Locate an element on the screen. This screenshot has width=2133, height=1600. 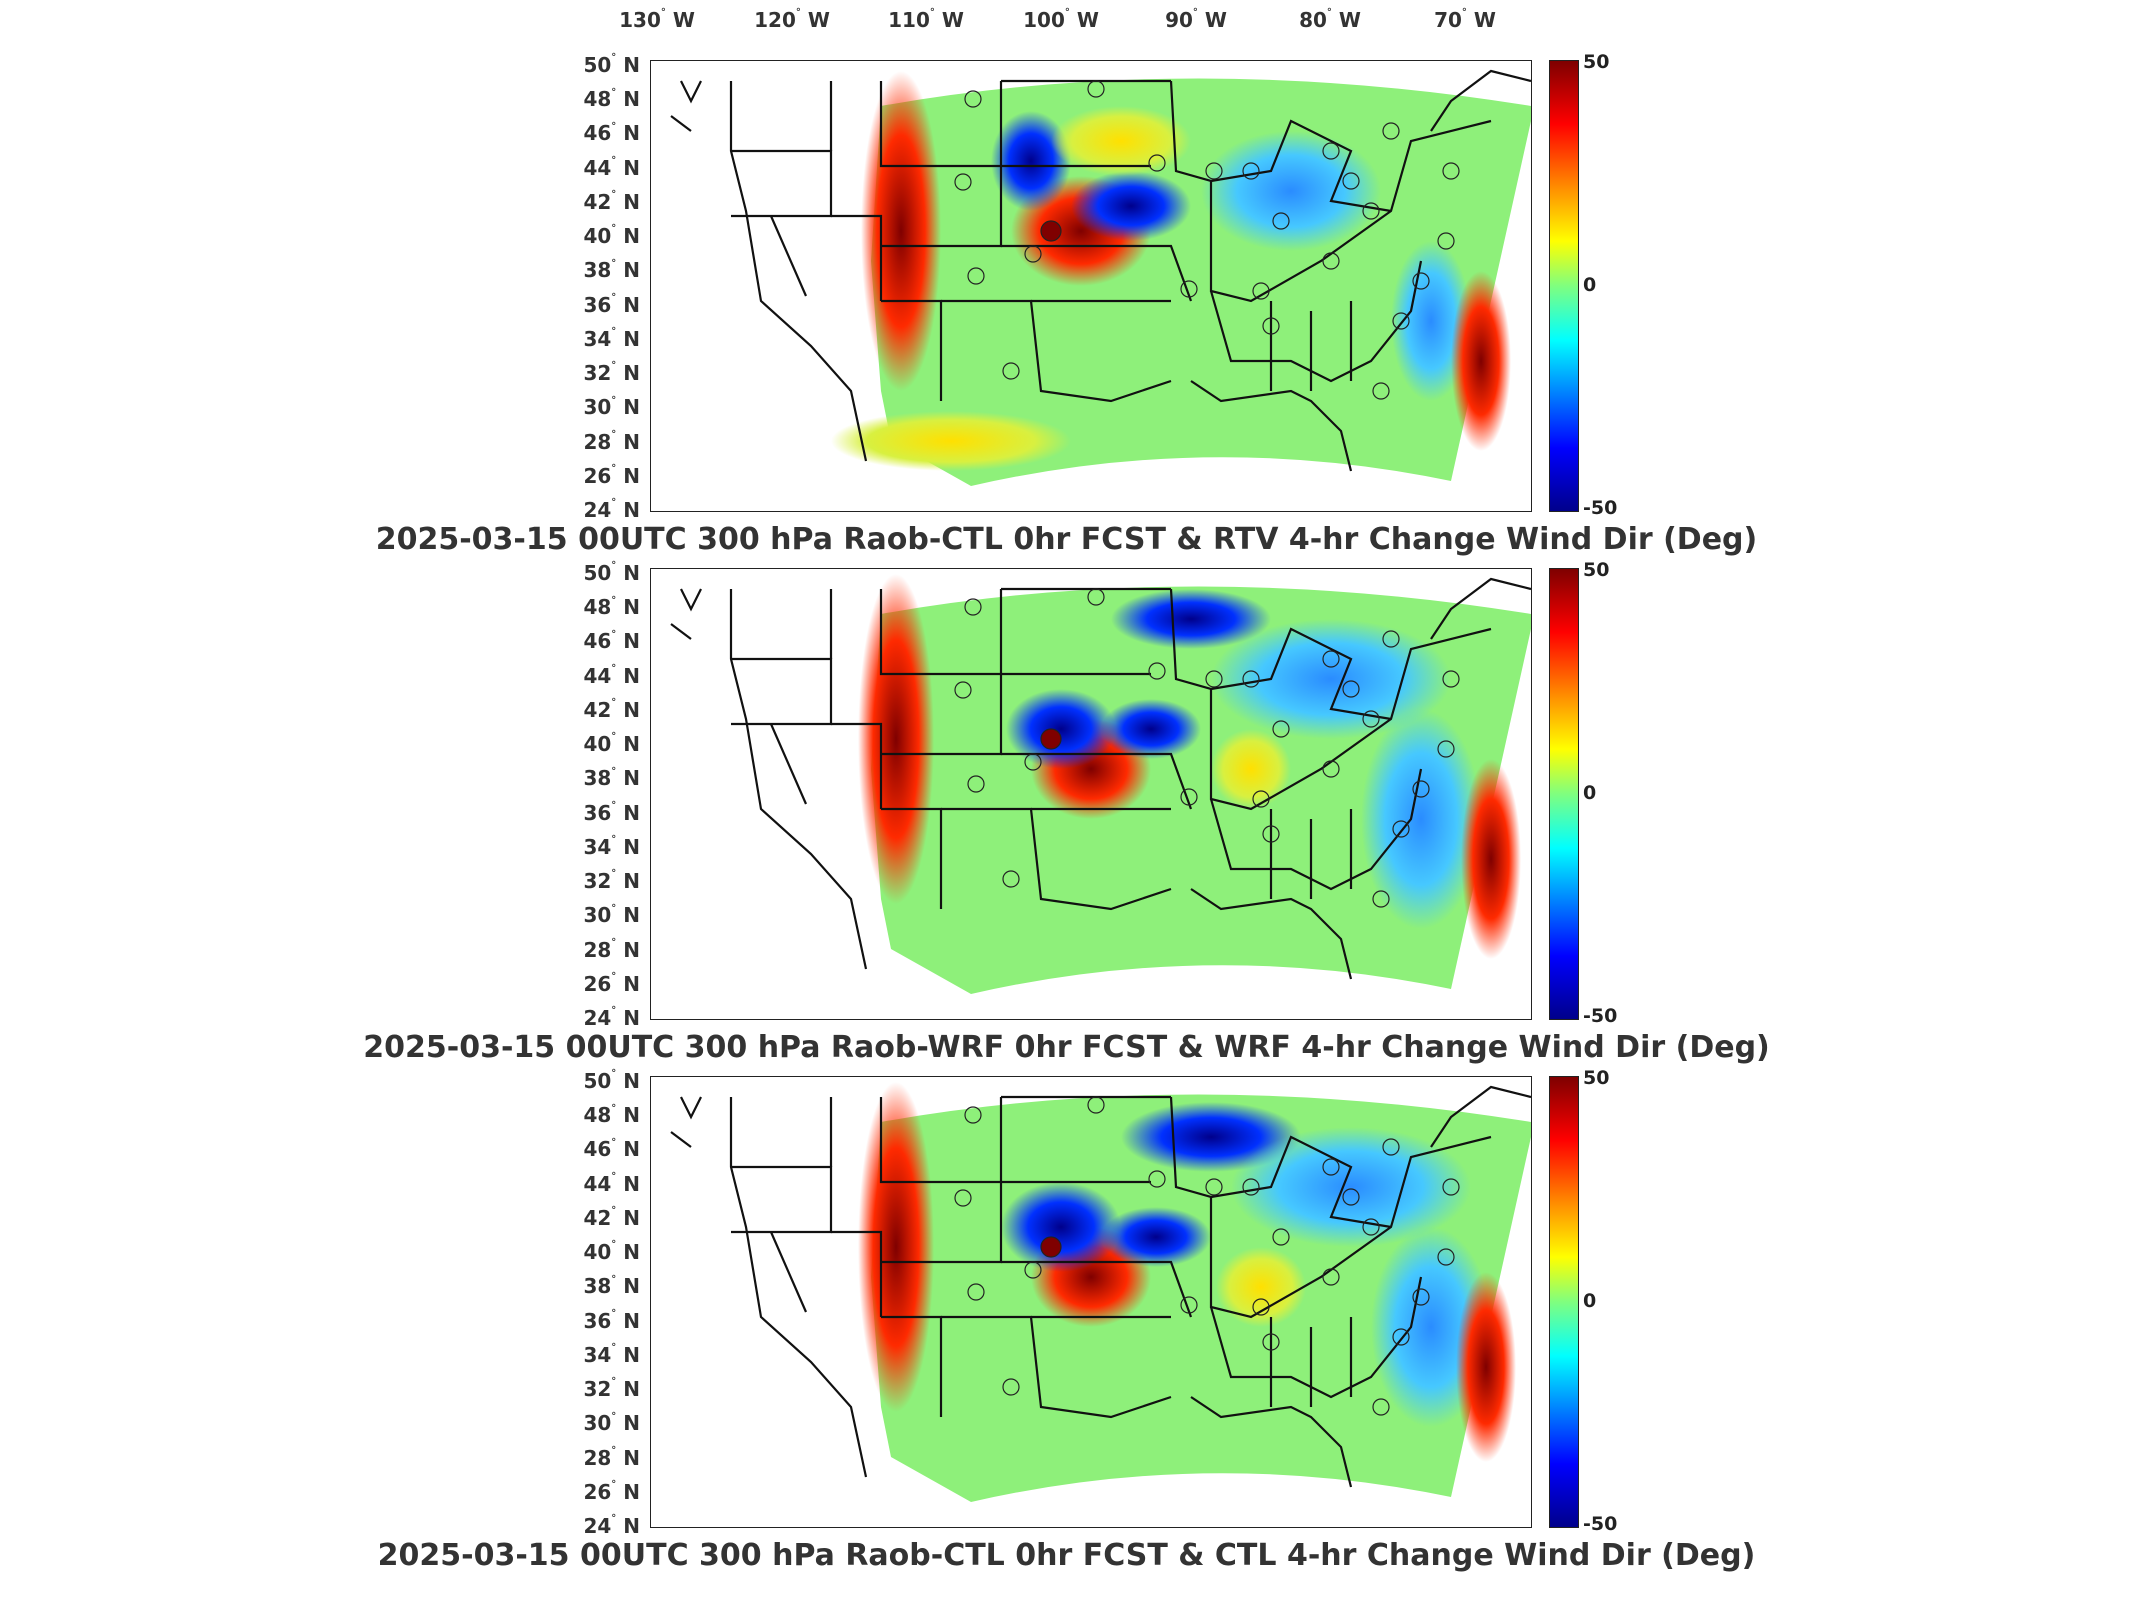
lat-label: 40° N is located at coordinates (611, 744).